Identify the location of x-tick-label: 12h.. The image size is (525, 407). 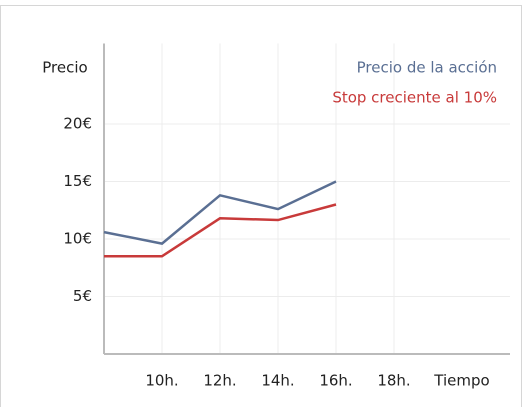
(219, 381).